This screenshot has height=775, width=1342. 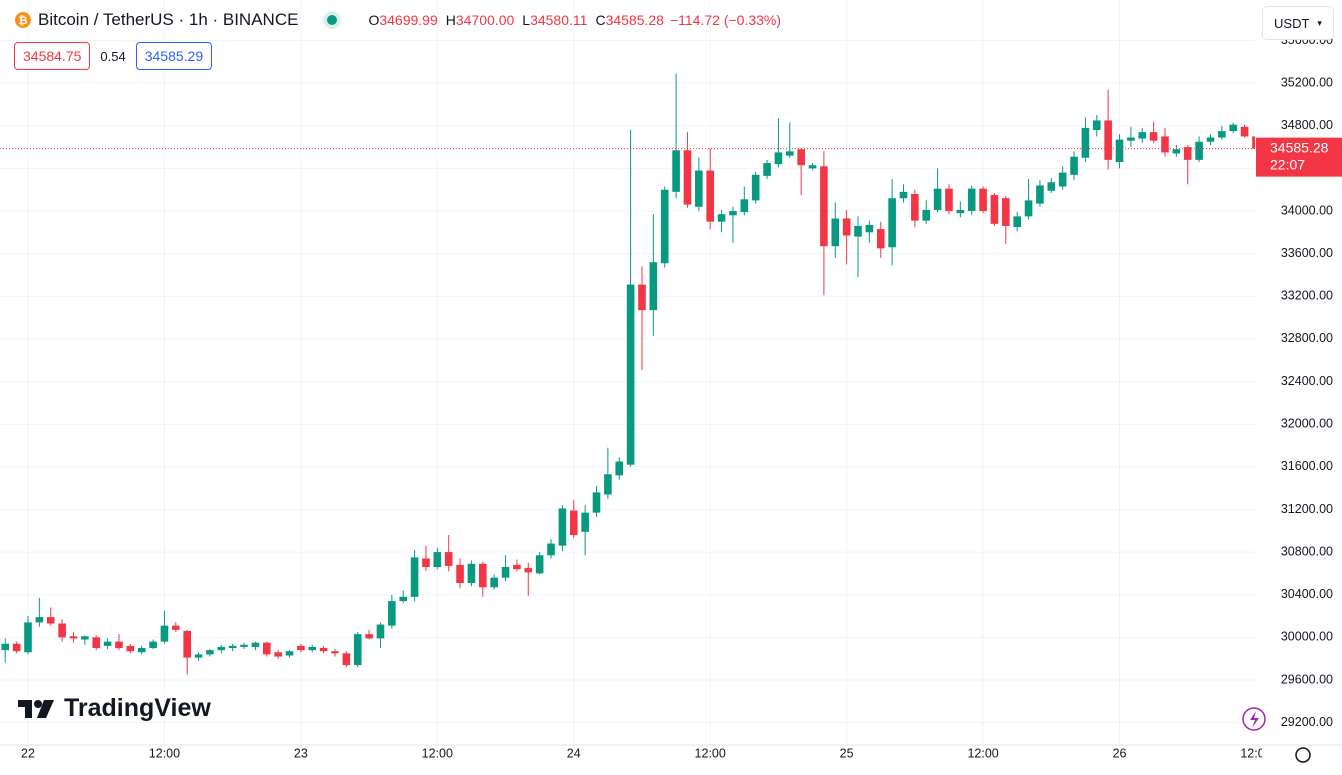 What do you see at coordinates (485, 20) in the screenshot?
I see `ohlc-value: 34700.00` at bounding box center [485, 20].